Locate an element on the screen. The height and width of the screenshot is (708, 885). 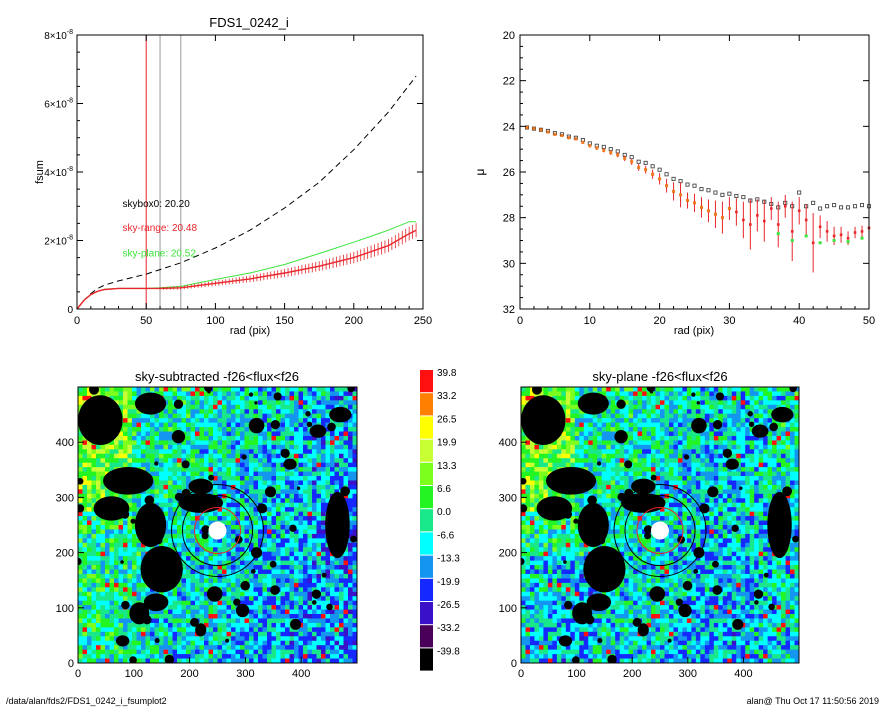
xtick-label: 40 is located at coordinates (799, 321).